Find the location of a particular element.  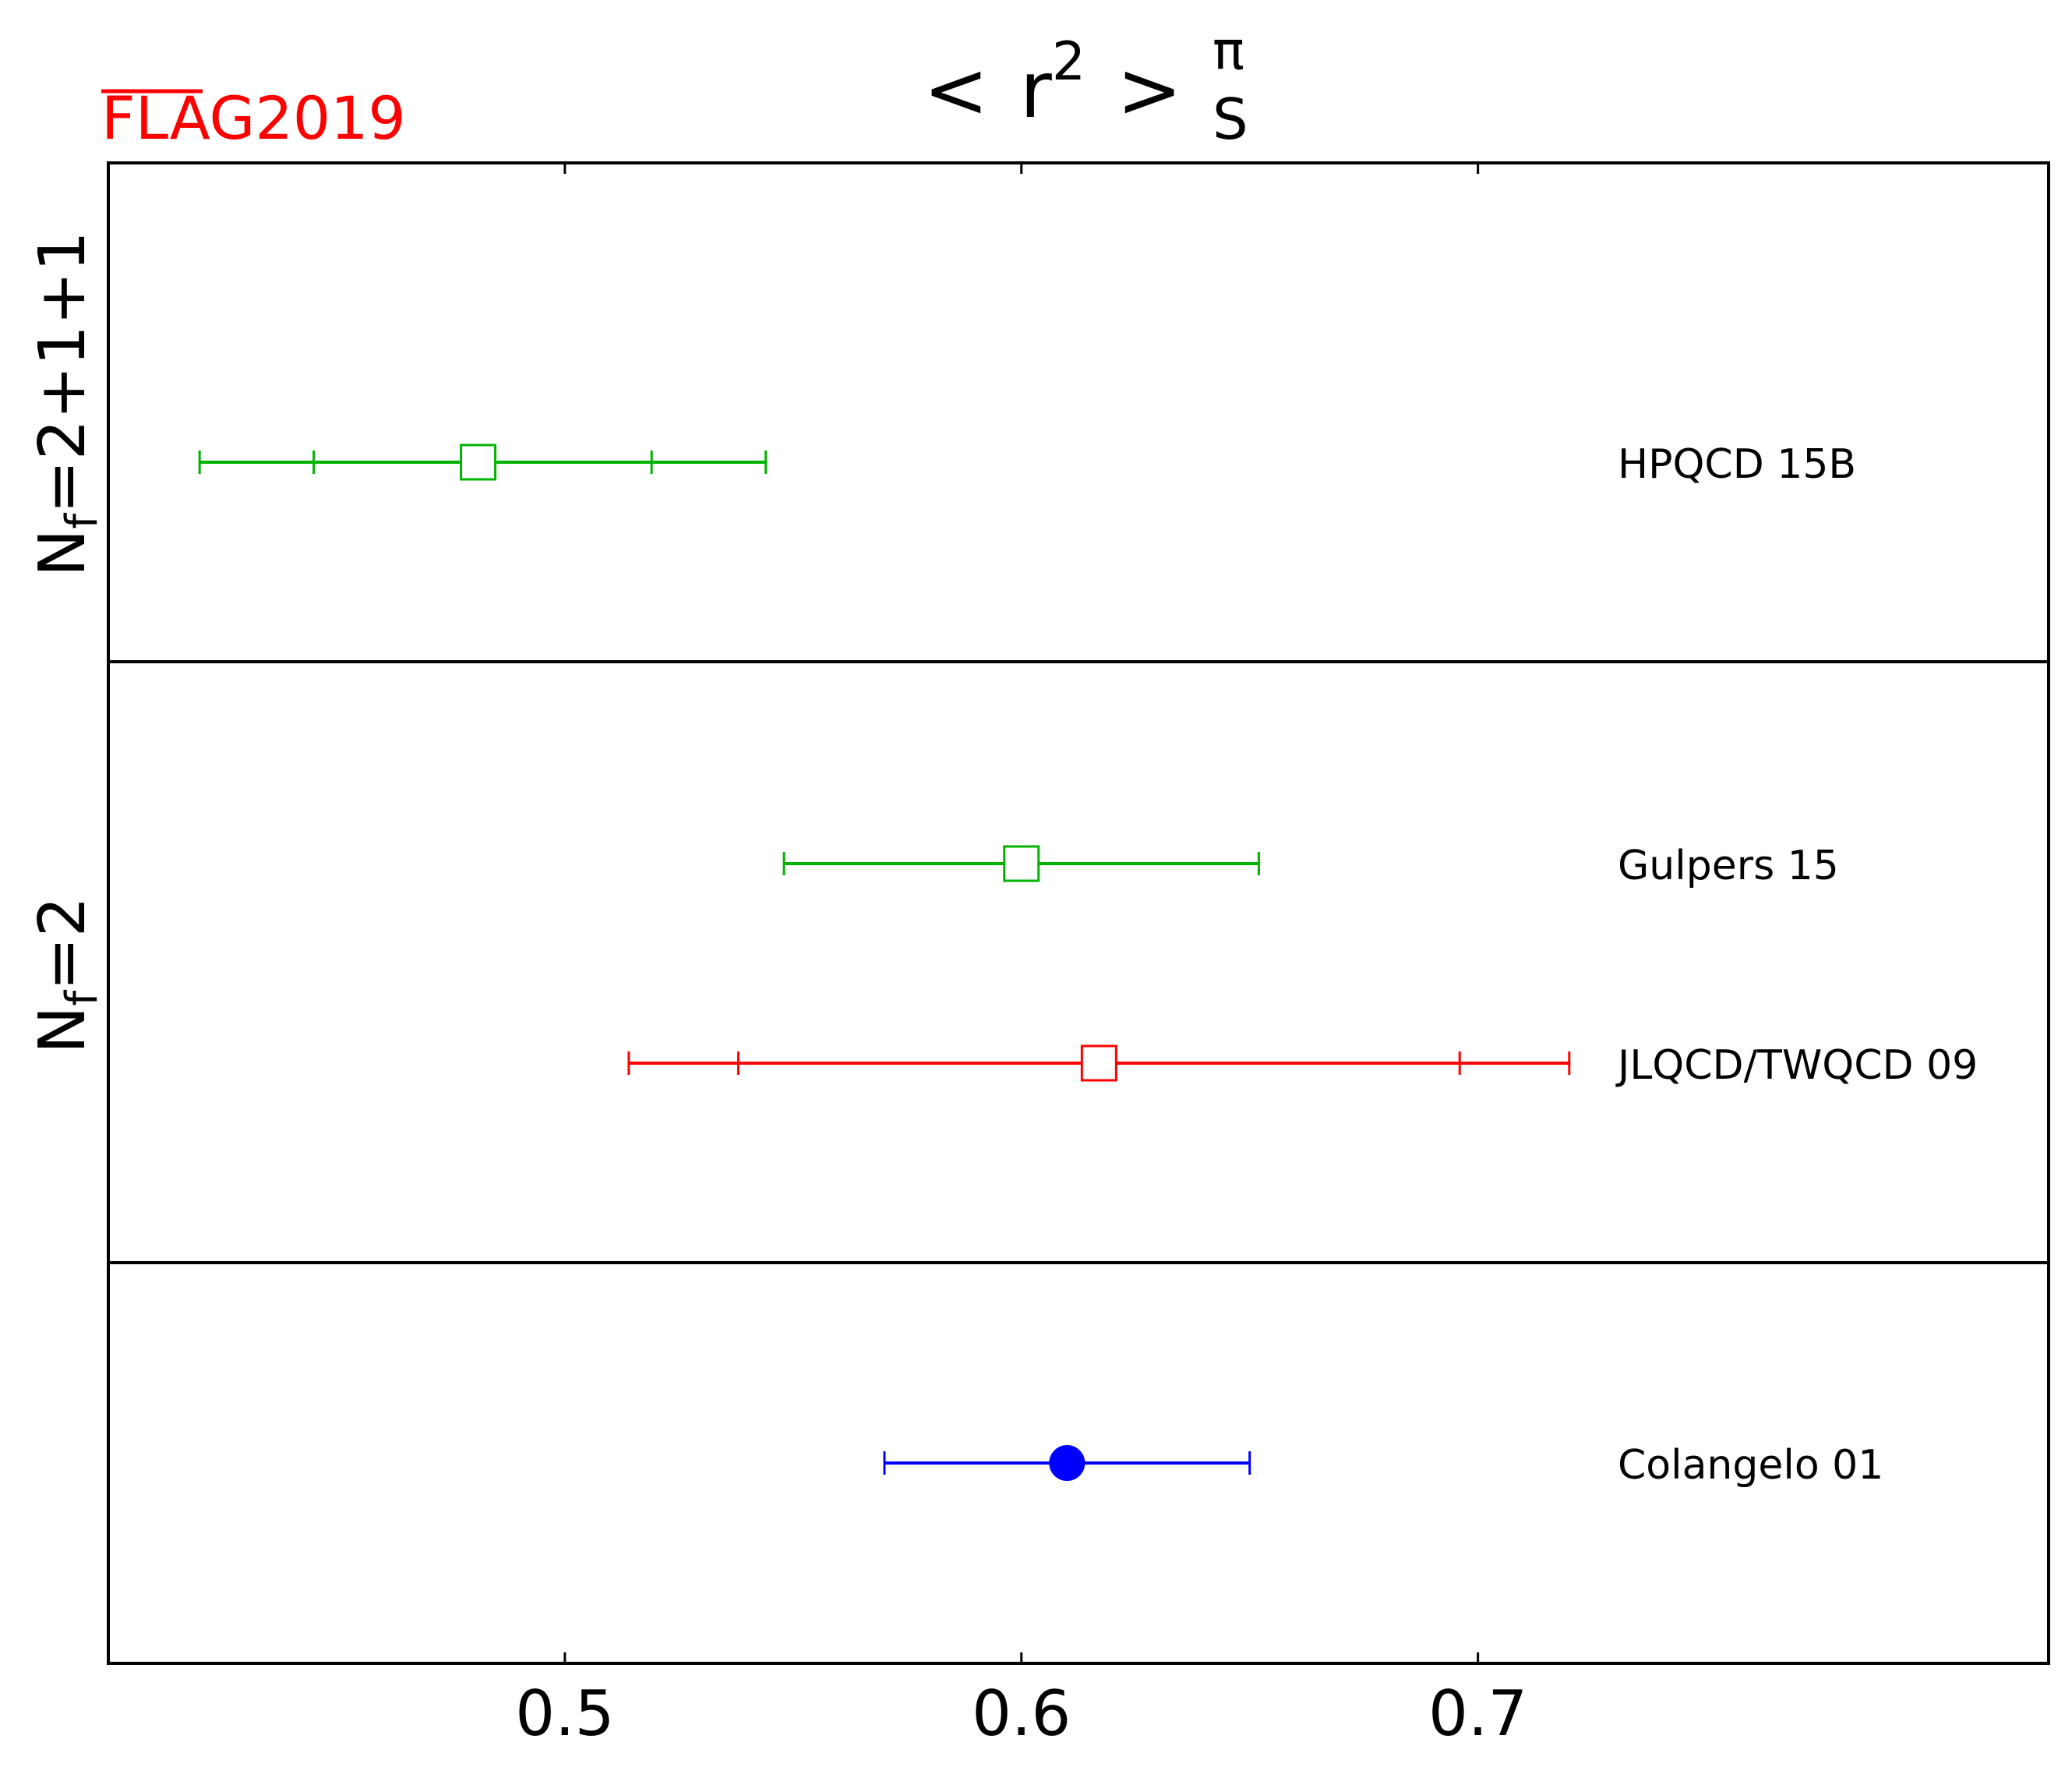

flag-logo: FLAG2019 is located at coordinates (253, 118).